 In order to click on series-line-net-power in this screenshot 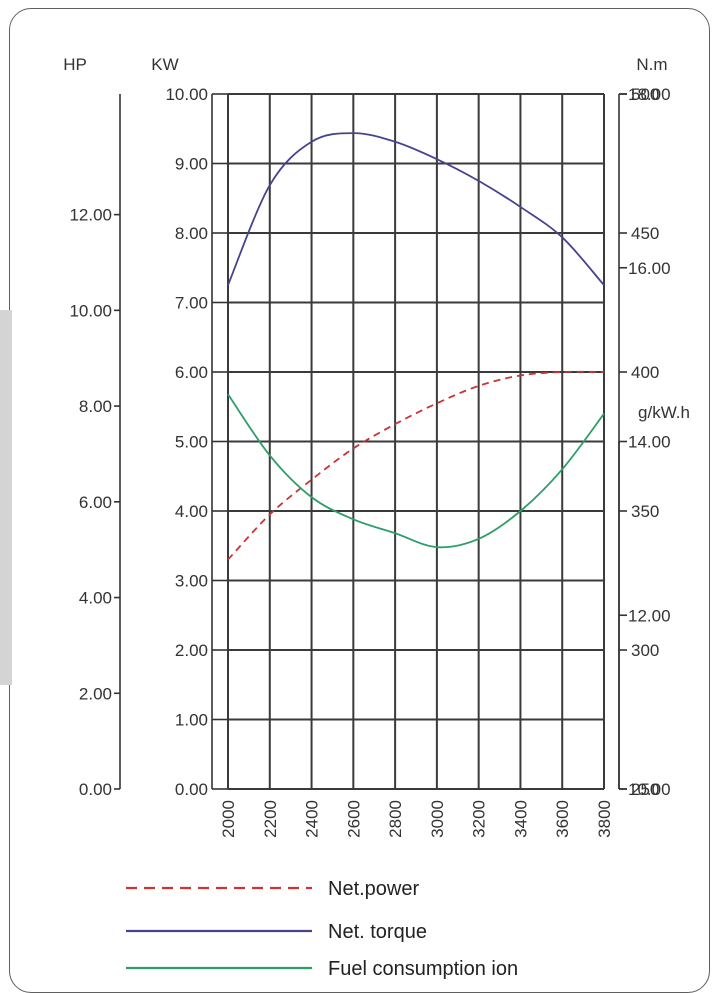, I will do `click(416, 465)`.